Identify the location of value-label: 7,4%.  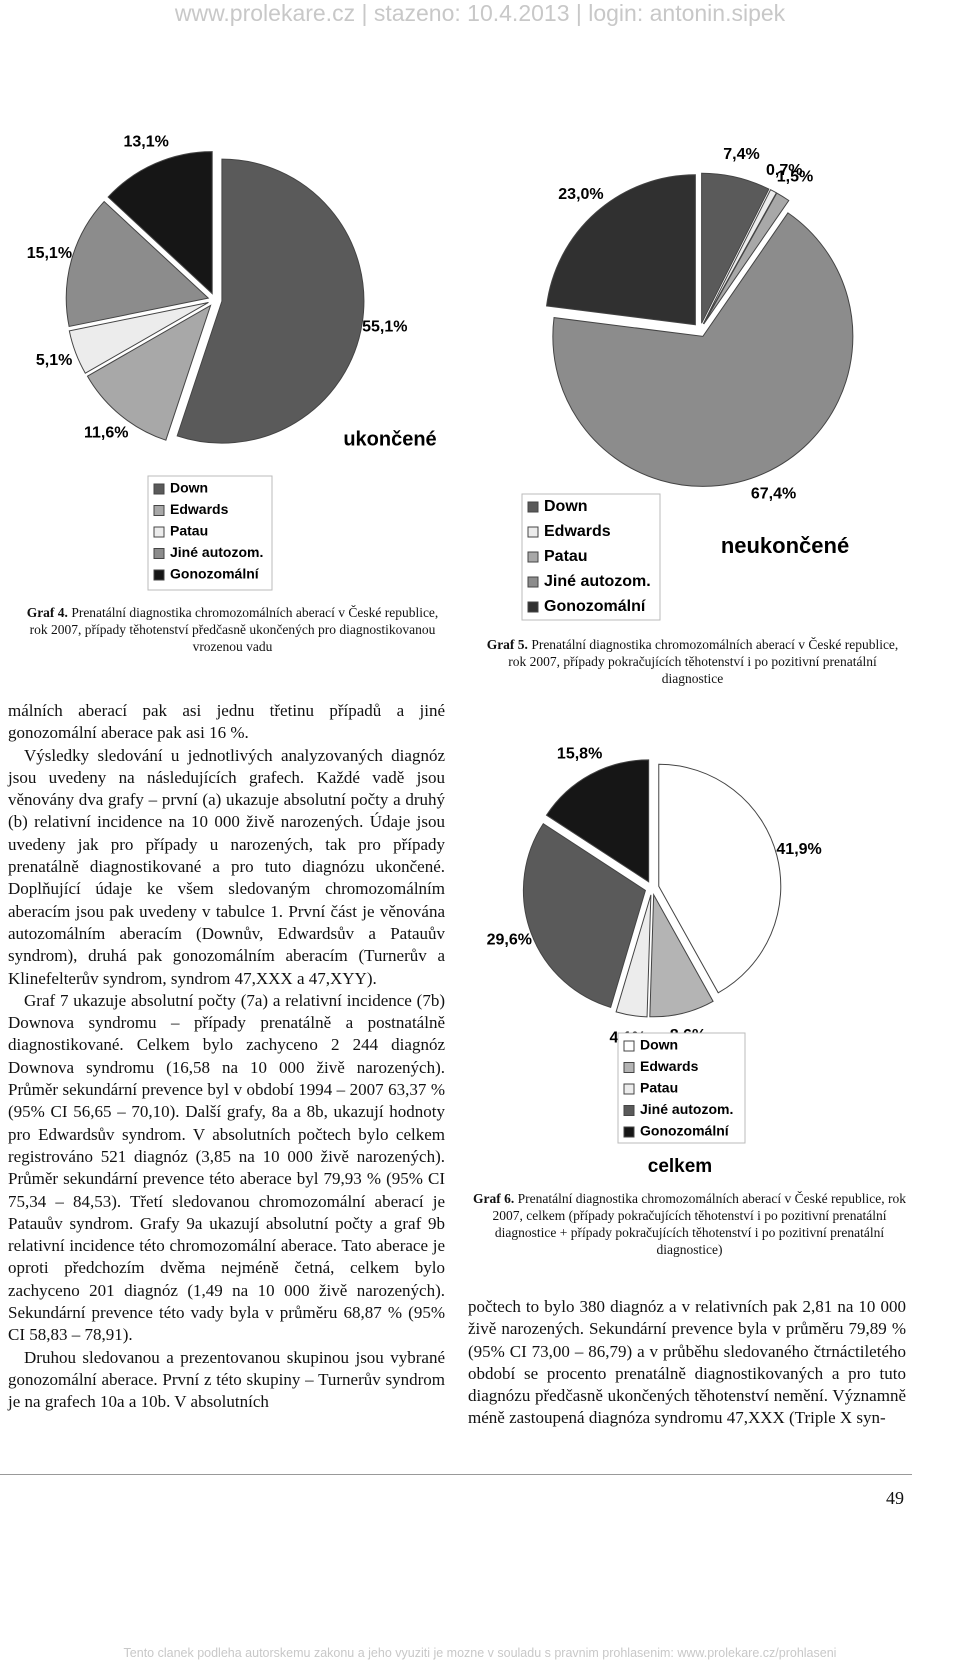
(741, 154).